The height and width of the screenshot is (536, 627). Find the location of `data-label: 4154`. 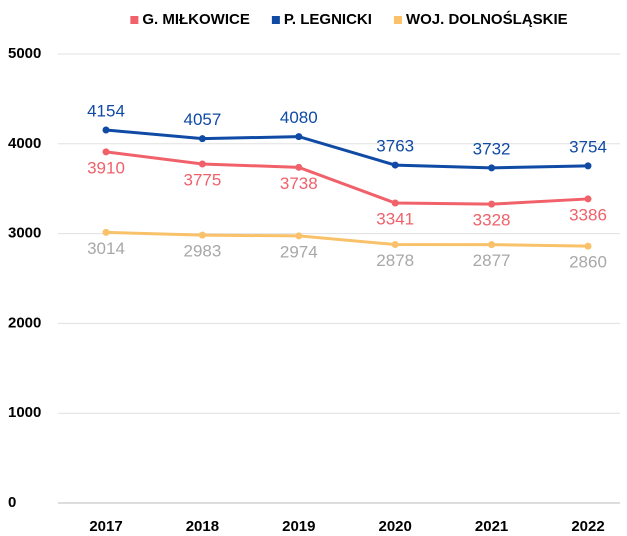

data-label: 4154 is located at coordinates (106, 110).